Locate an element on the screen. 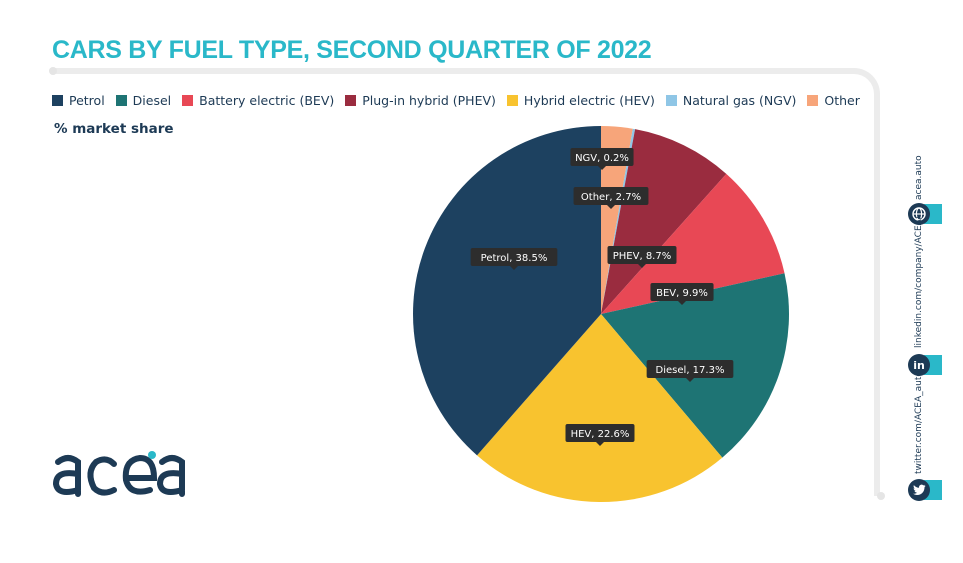 The height and width of the screenshot is (563, 963). legend-item-hev: Hybrid electric (HEV) is located at coordinates (580, 100).